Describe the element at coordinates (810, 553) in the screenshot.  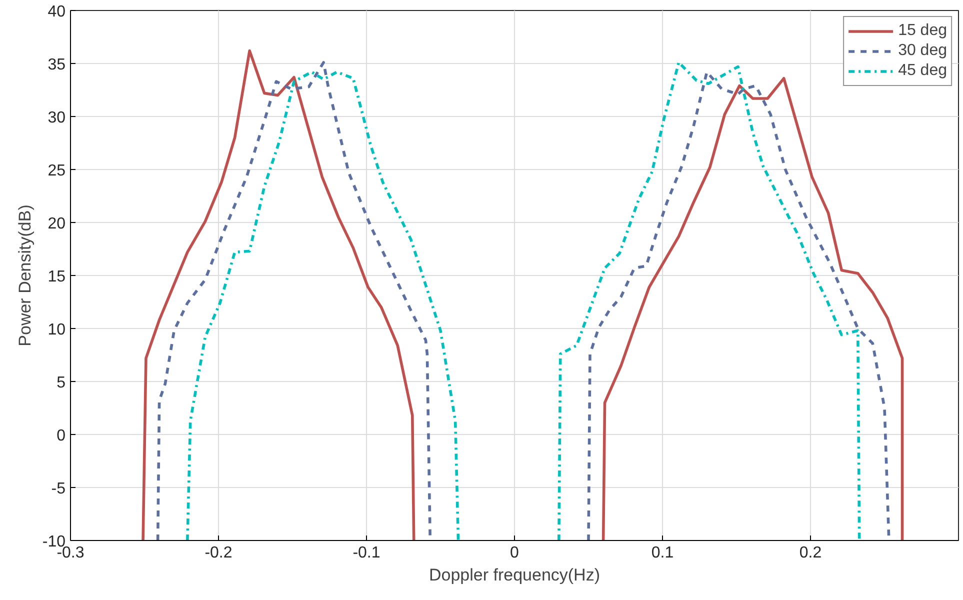
I see `x-tick-label: 0.2` at that location.